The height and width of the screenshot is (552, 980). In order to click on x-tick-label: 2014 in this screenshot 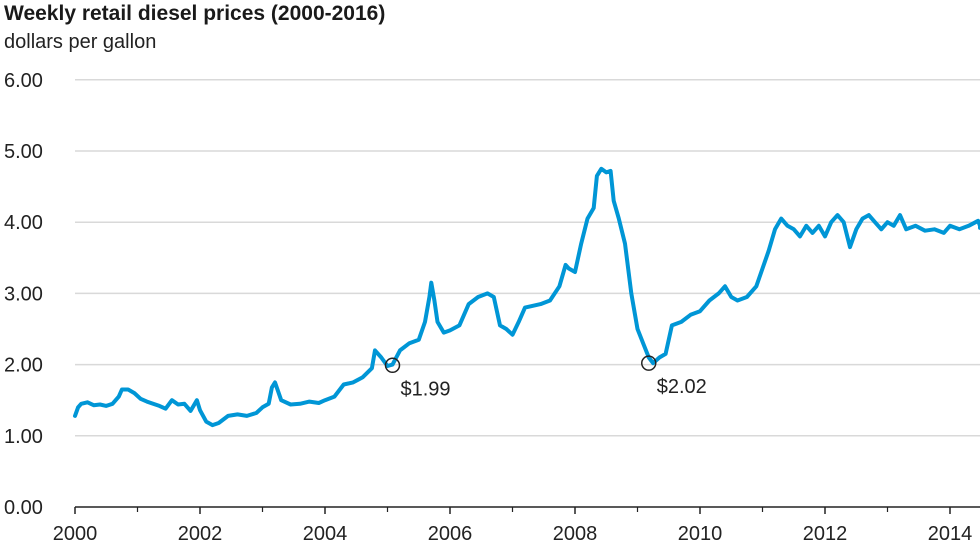, I will do `click(950, 534)`.